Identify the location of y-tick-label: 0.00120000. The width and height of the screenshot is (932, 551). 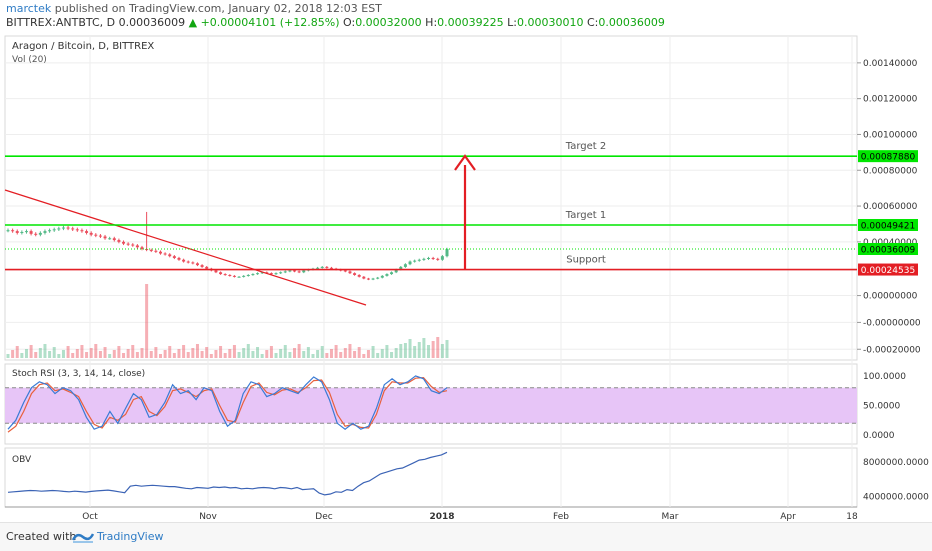
(890, 100).